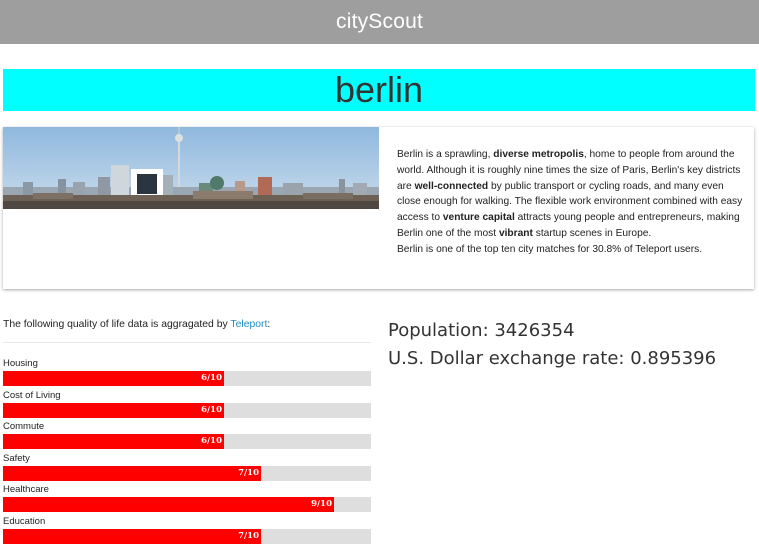 The image size is (759, 550). I want to click on divider, so click(187, 342).